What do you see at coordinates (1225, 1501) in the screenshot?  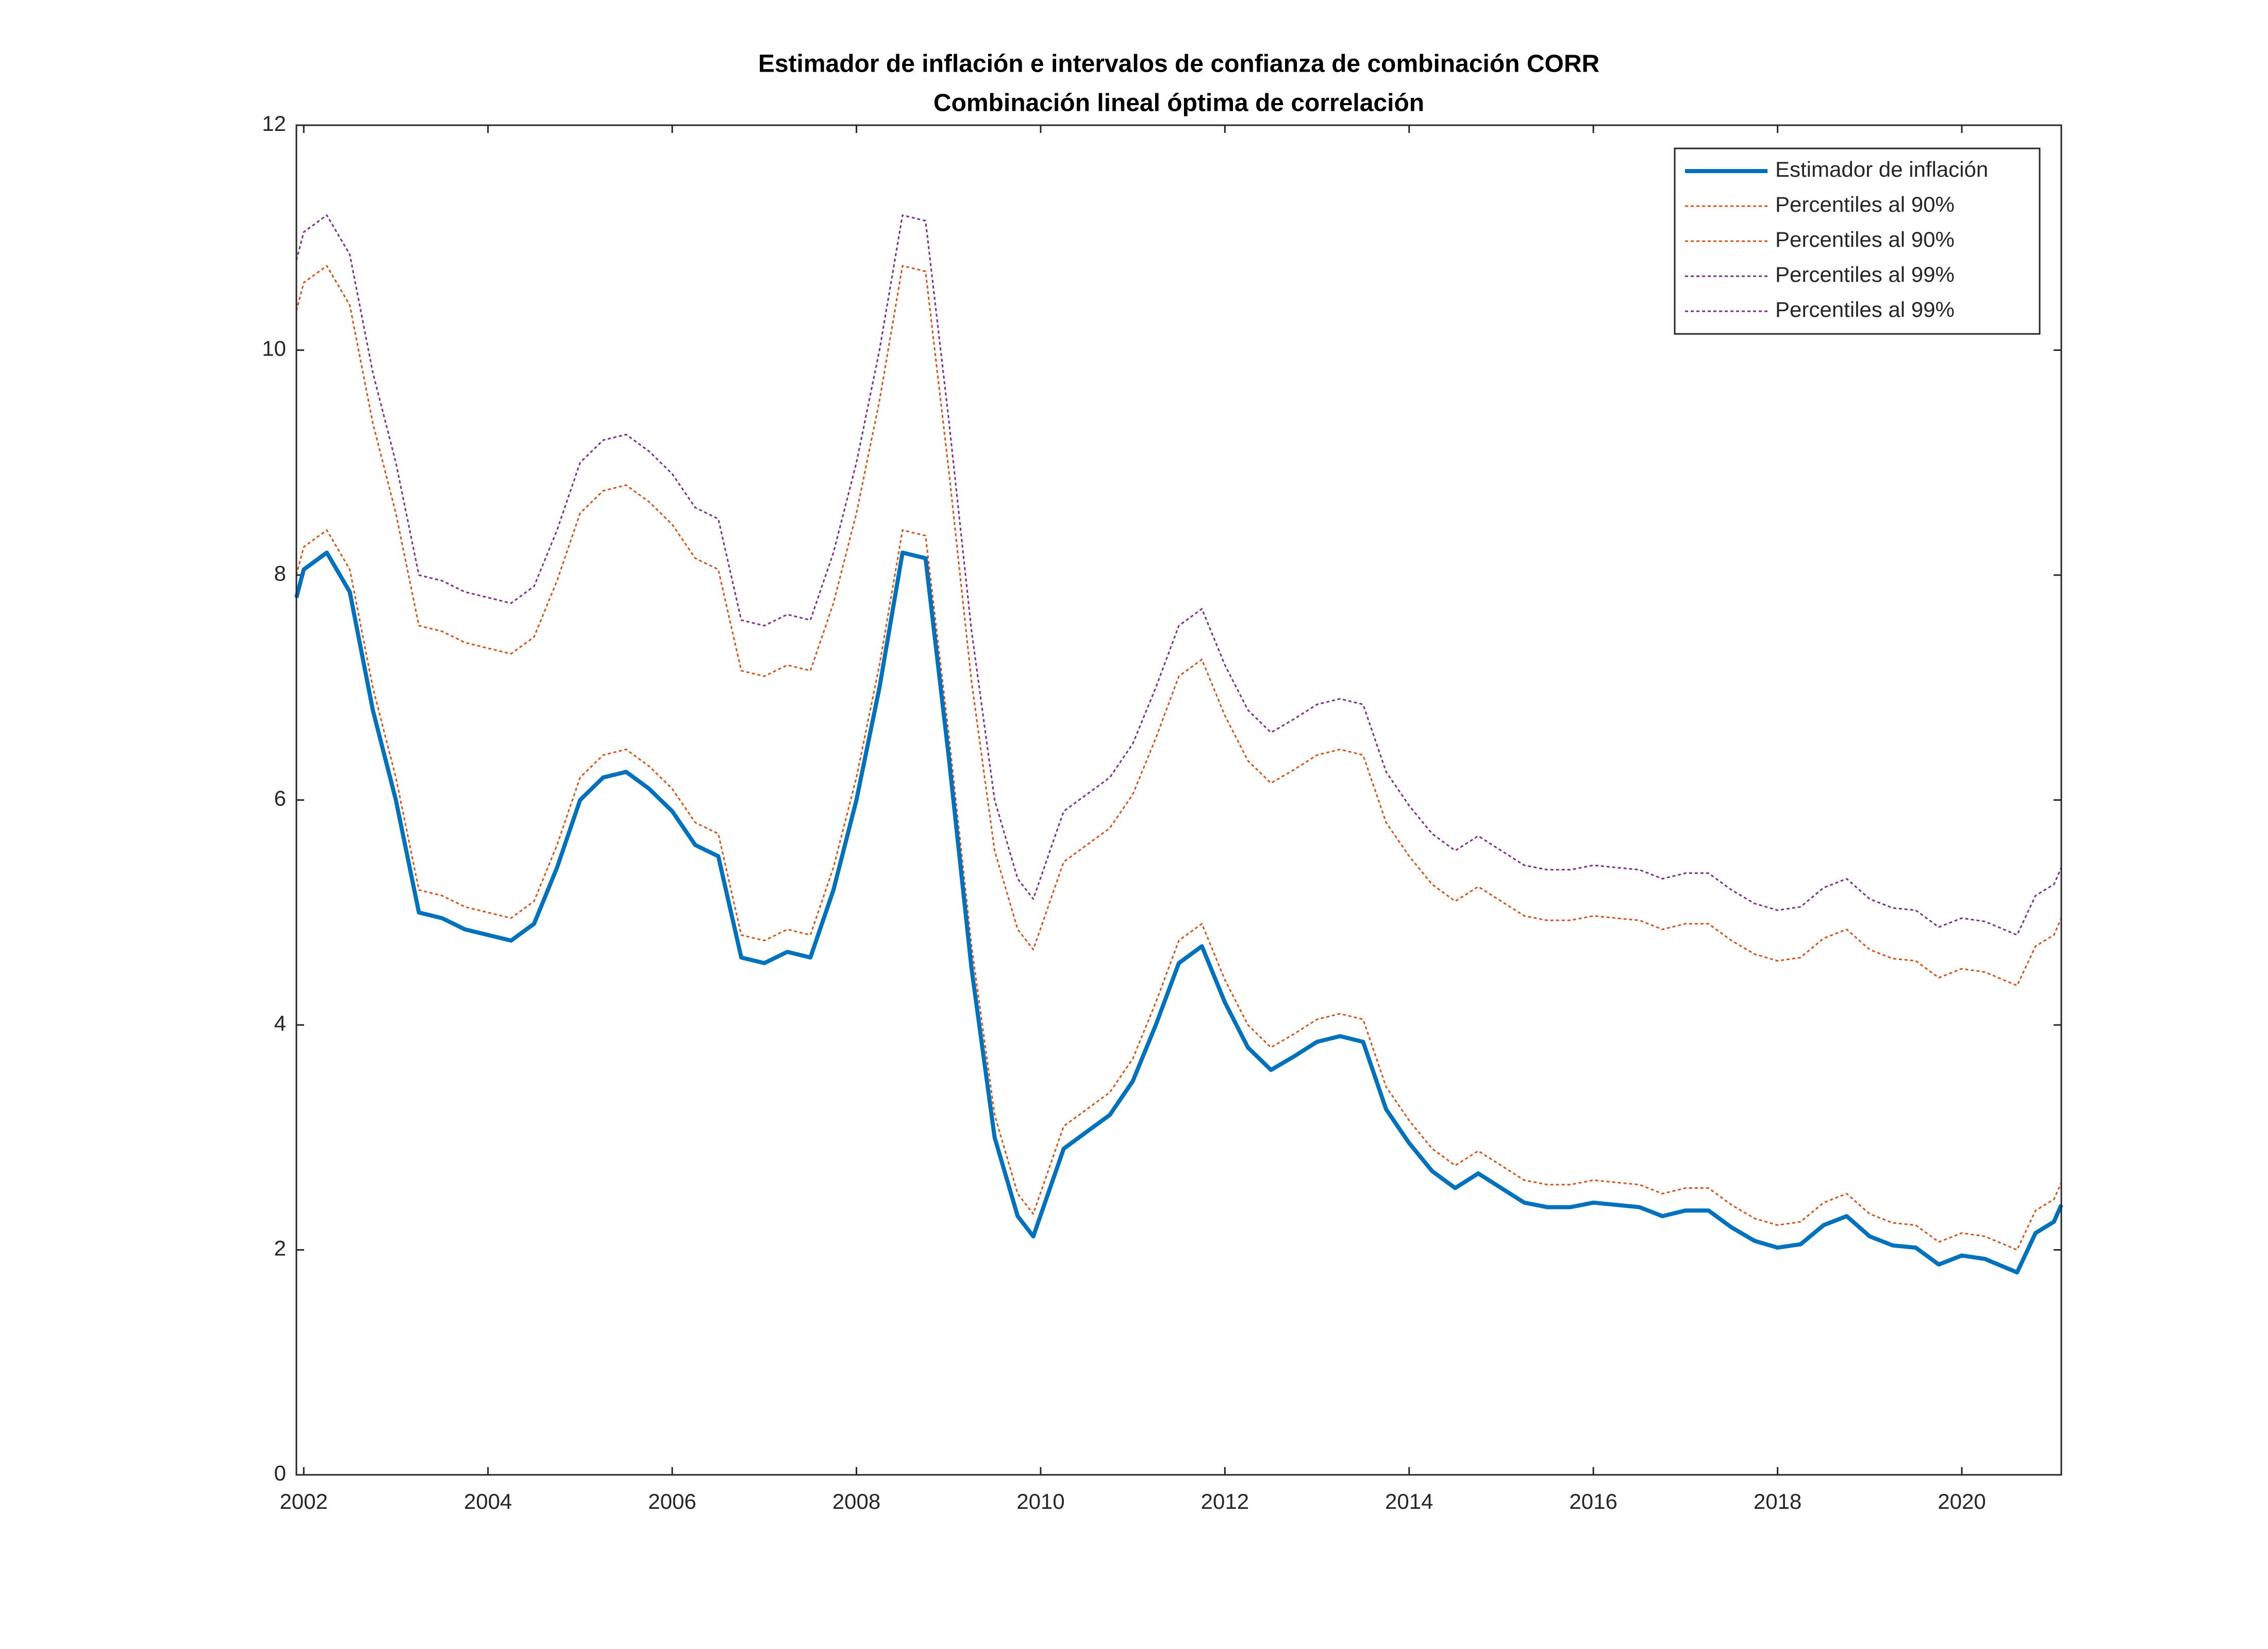 I see `x-tick-label: 2012` at bounding box center [1225, 1501].